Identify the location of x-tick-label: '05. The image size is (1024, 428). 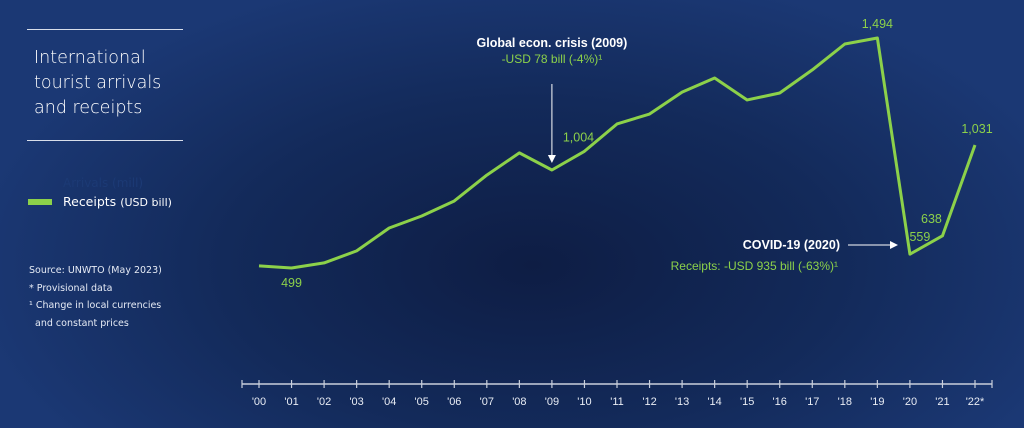
(422, 402).